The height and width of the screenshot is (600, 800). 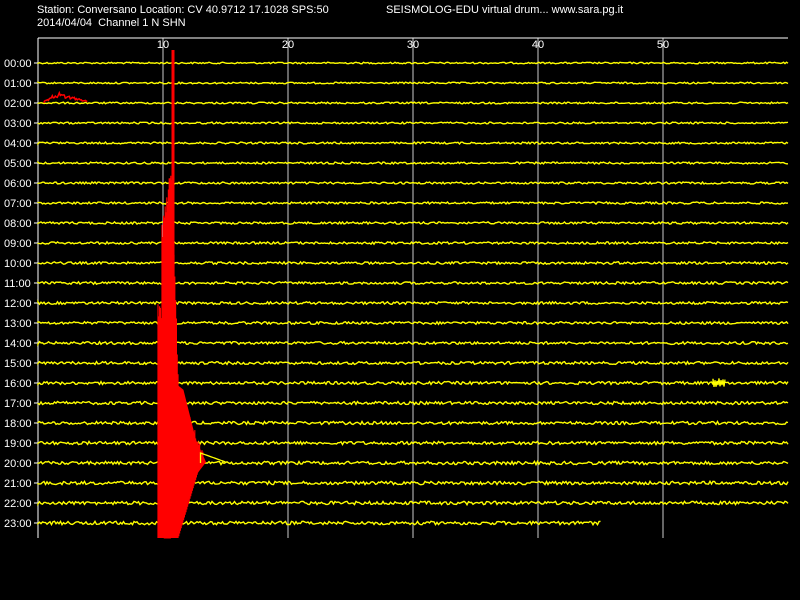 I want to click on hour-label-2200: 22:00, so click(x=18, y=504).